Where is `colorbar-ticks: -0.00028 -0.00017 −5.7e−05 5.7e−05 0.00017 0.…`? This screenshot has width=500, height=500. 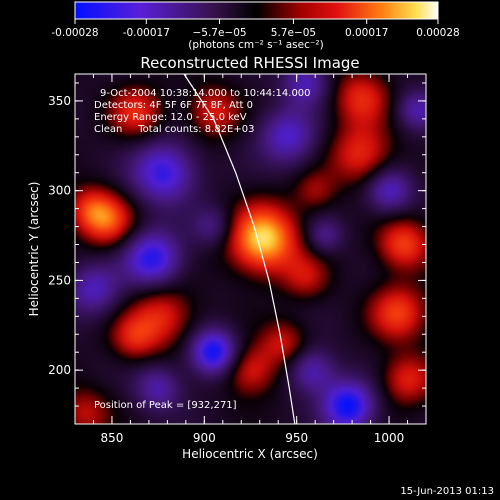 colorbar-ticks: -0.00028 -0.00017 −5.7e−05 5.7e−05 0.00017 0.… is located at coordinates (255, 29).